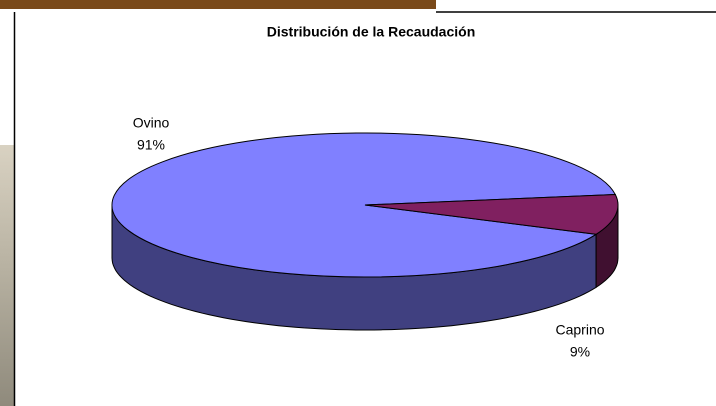 The image size is (716, 406). What do you see at coordinates (371, 32) in the screenshot?
I see `chart-title: Distribución de la Recaudación` at bounding box center [371, 32].